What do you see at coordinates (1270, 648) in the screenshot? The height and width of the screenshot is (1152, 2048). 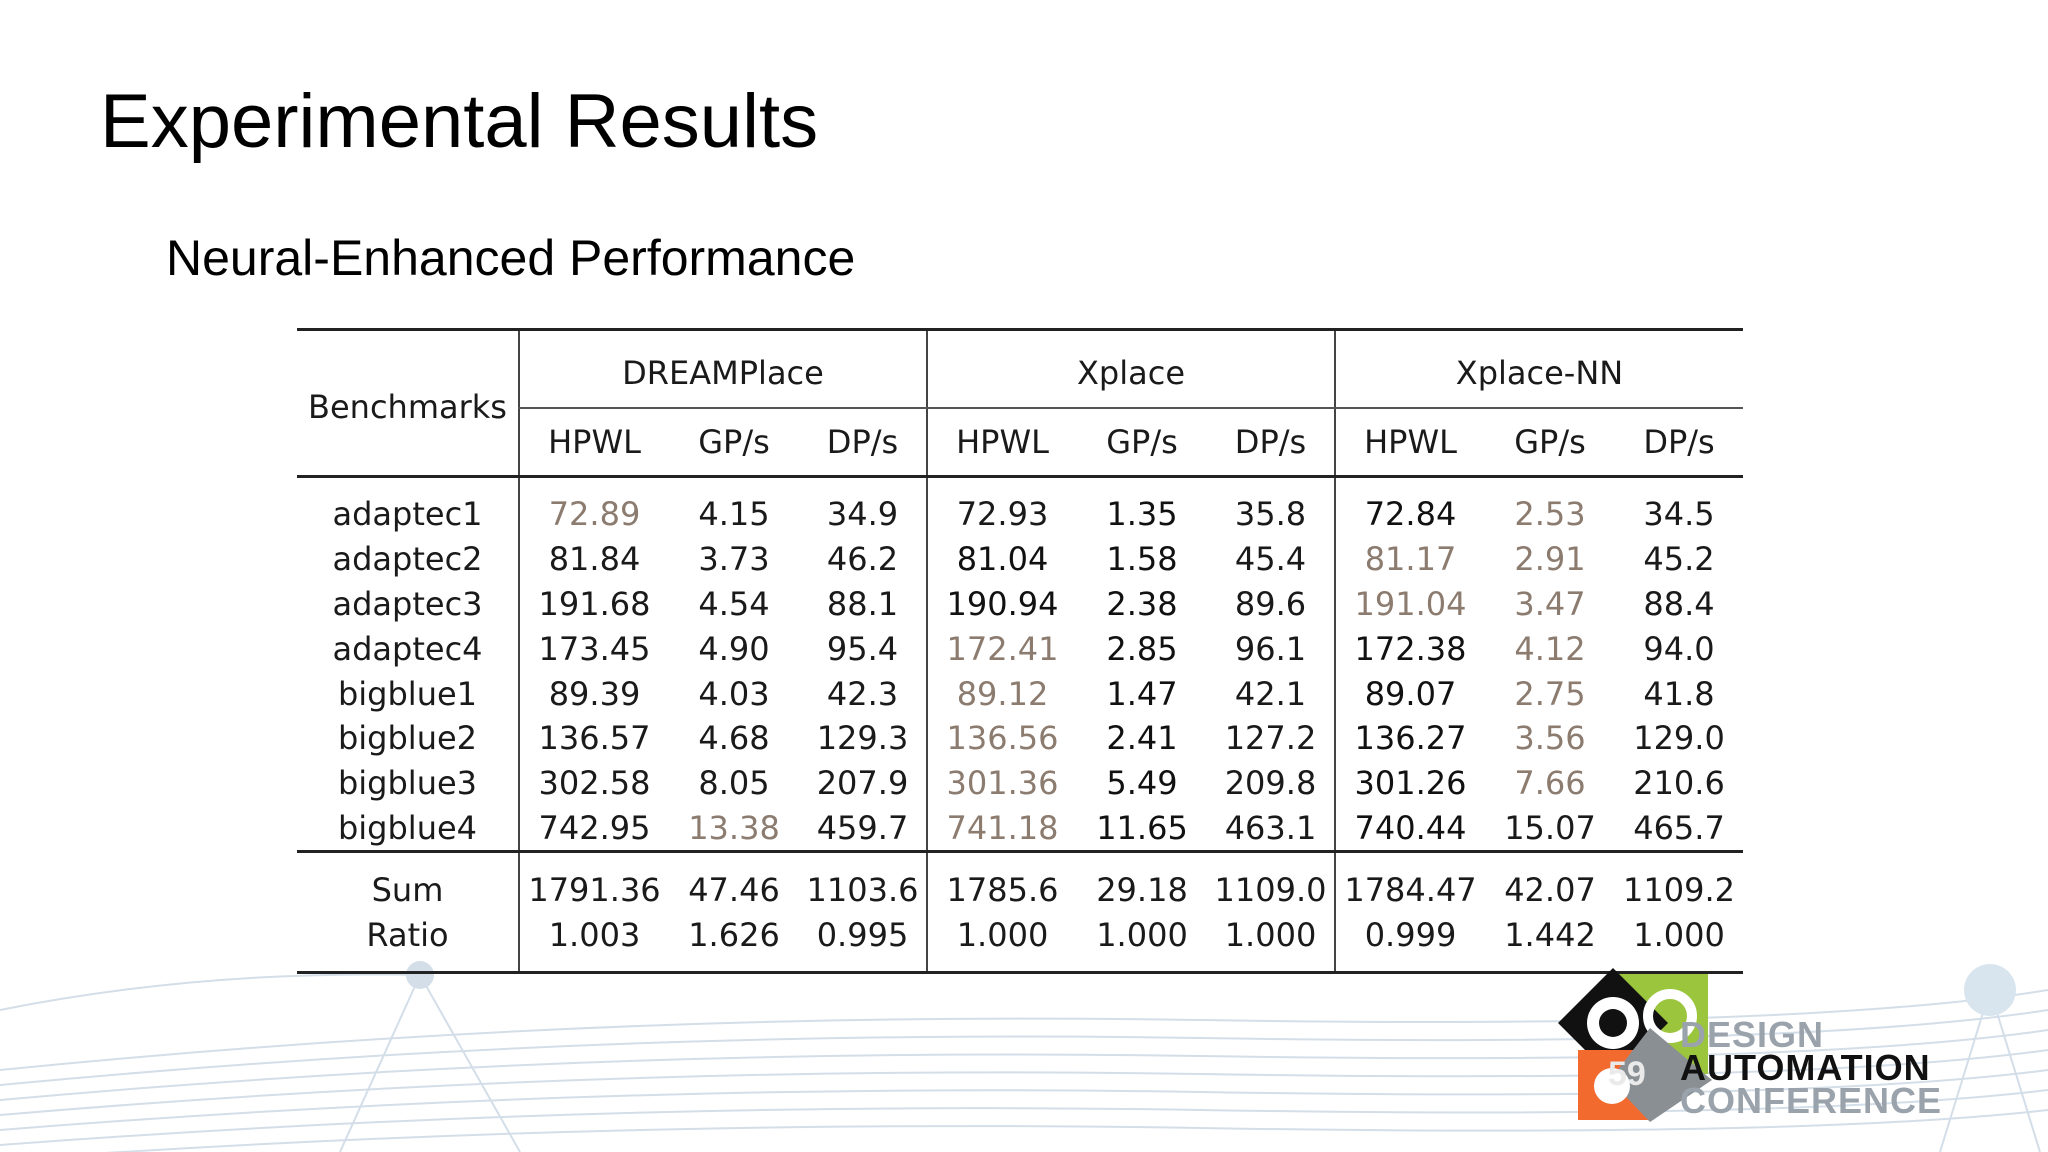 I see `table-cell: 96.1` at bounding box center [1270, 648].